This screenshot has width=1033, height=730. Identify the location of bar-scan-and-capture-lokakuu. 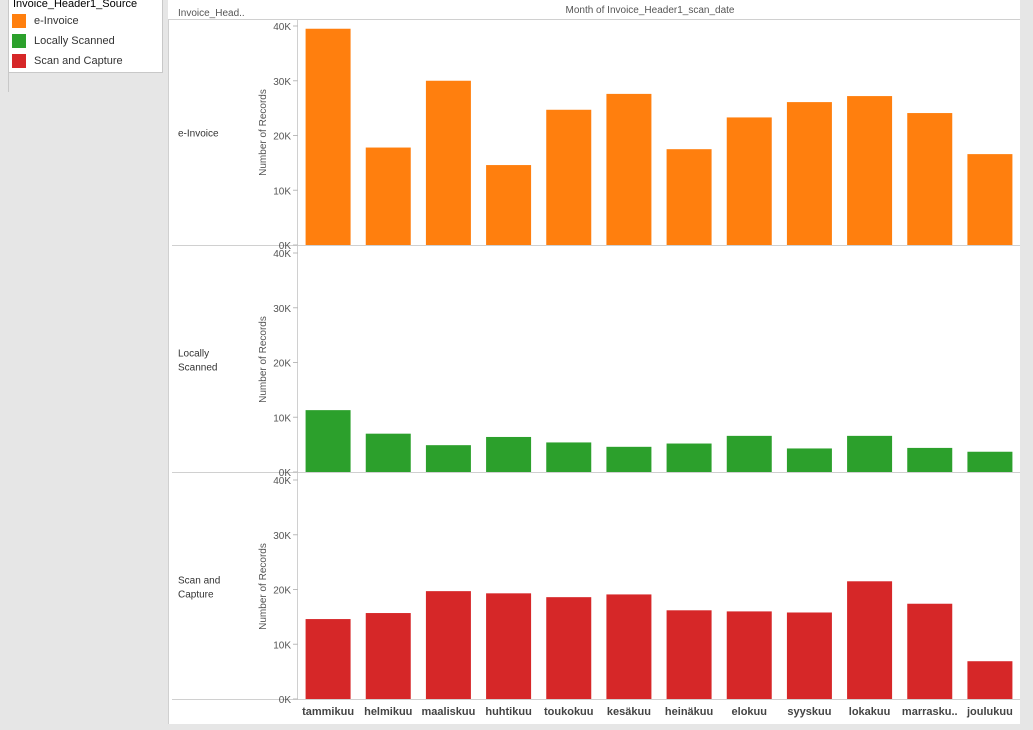
(870, 640).